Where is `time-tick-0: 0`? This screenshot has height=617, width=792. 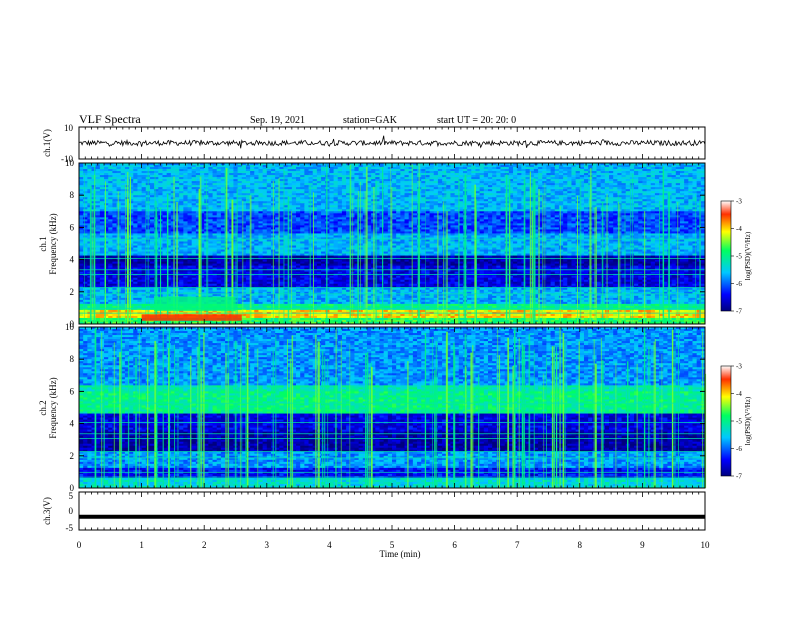
time-tick-0: 0 is located at coordinates (79, 545).